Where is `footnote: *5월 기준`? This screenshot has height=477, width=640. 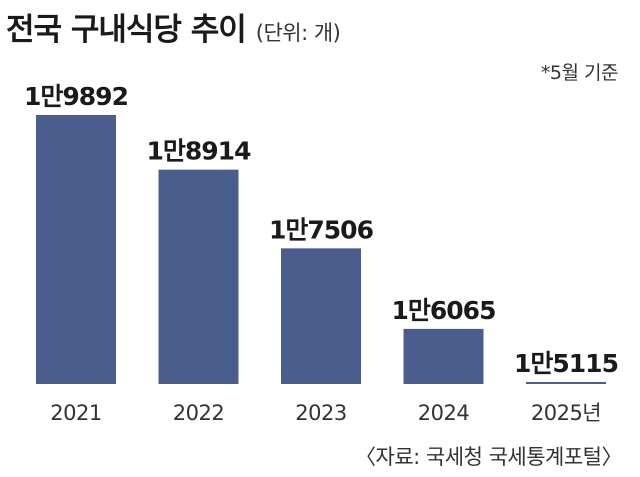 footnote: *5월 기준 is located at coordinates (579, 73).